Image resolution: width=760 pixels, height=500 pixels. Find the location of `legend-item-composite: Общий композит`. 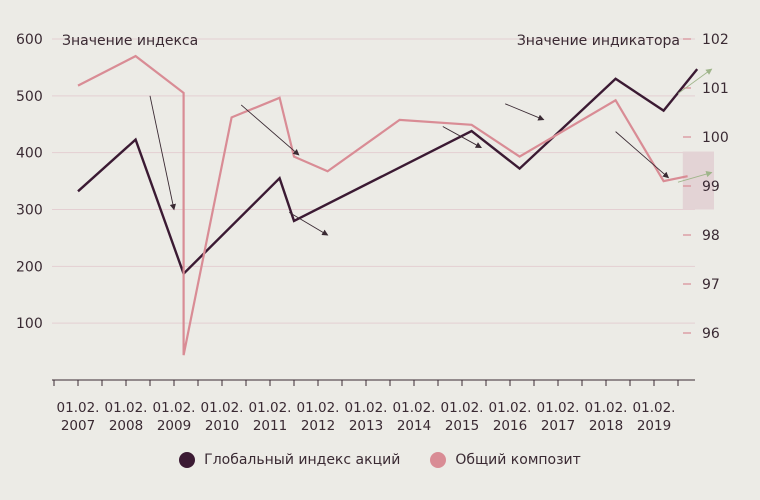

legend-item-composite: Общий композит is located at coordinates (505, 460).